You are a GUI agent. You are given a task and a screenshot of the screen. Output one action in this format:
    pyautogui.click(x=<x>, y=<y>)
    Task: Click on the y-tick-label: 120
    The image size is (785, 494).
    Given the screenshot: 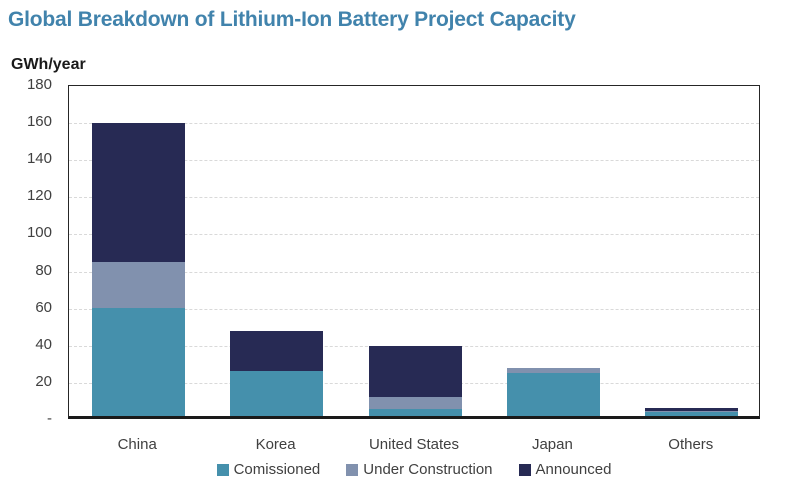 What is the action you would take?
    pyautogui.click(x=39, y=196)
    